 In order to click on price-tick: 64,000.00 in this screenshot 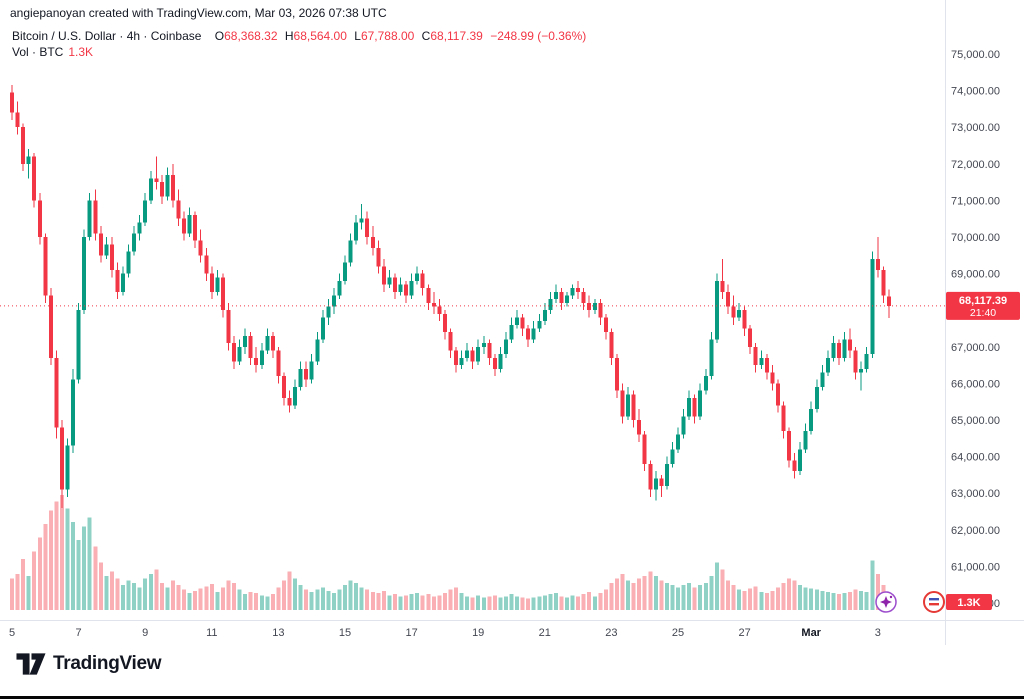, I will do `click(975, 458)`.